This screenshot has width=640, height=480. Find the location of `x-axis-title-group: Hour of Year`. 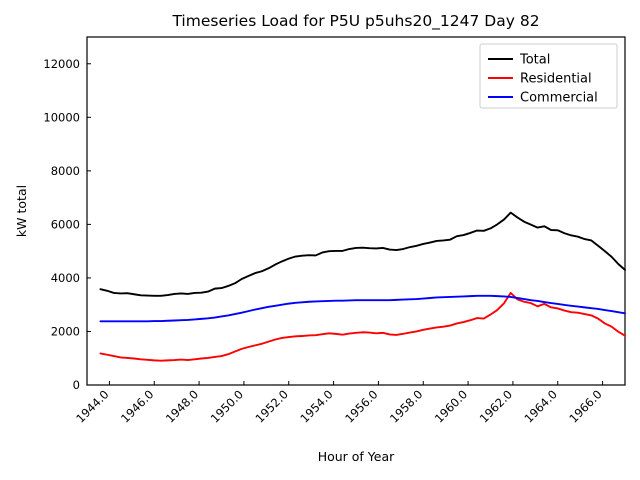

x-axis-title-group: Hour of Year is located at coordinates (356, 456).